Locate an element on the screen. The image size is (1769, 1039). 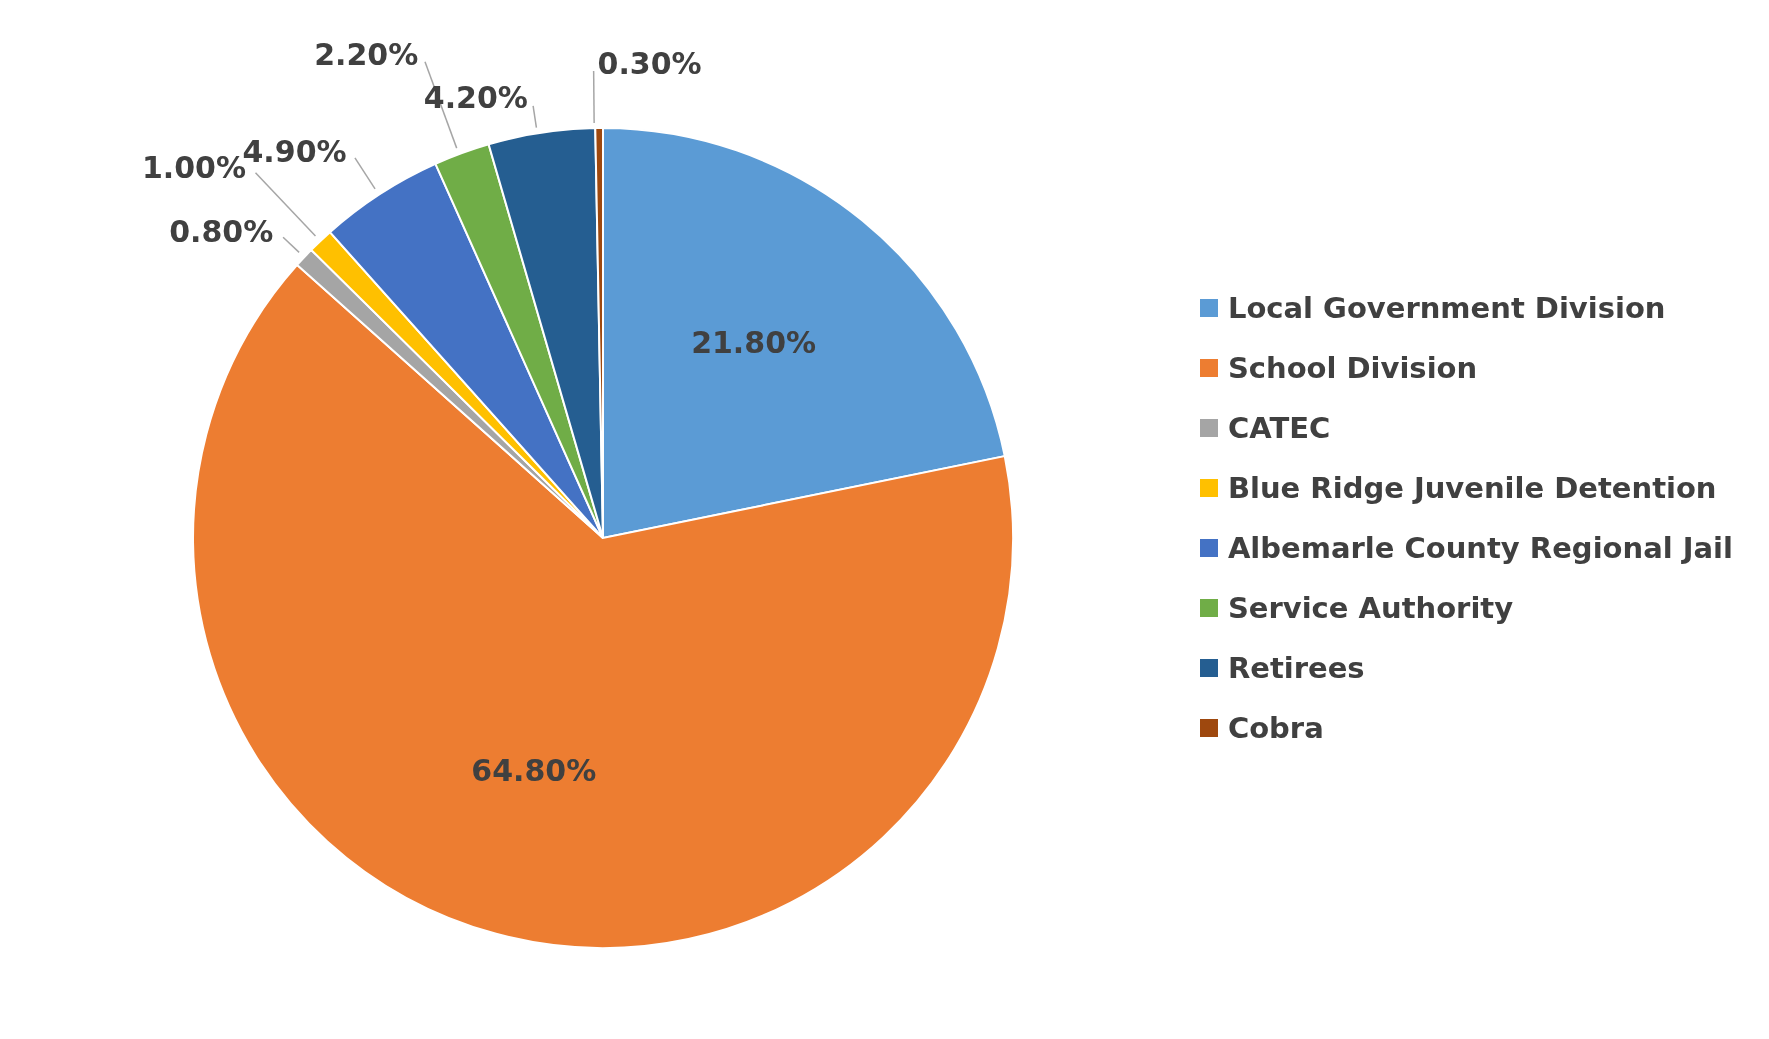
data-label: 2.20% is located at coordinates (366, 54).